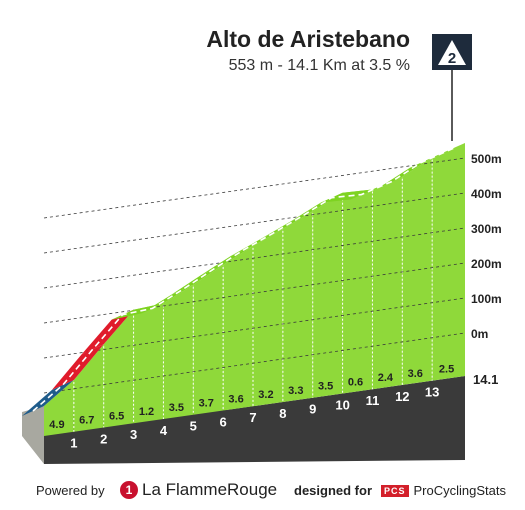 Image resolution: width=525 pixels, height=510 pixels. What do you see at coordinates (459, 490) in the screenshot?
I see `procyclingstats-label: ProCyclingStats` at bounding box center [459, 490].